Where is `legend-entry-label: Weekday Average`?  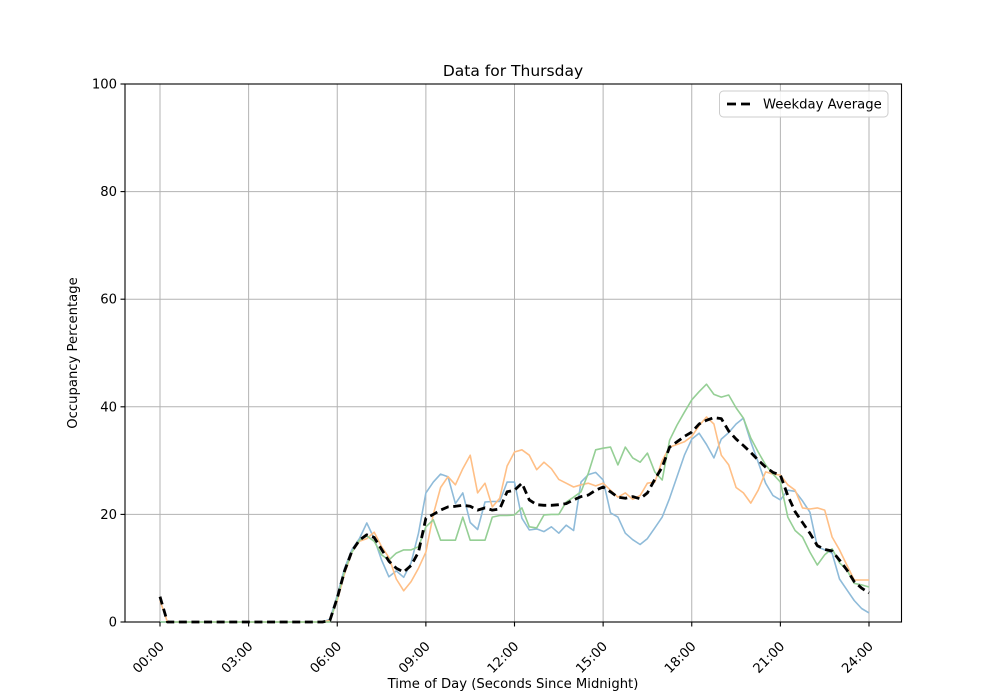
legend-entry-label: Weekday Average is located at coordinates (822, 105).